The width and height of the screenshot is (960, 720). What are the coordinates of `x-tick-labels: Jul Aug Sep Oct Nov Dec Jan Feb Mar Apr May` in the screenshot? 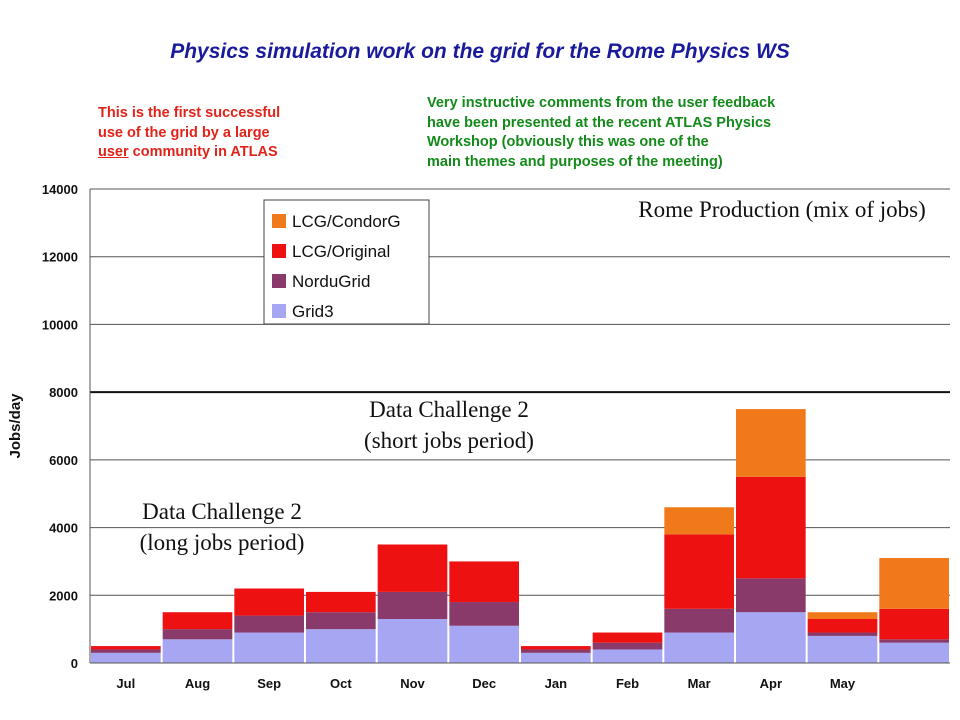 It's located at (485, 683).